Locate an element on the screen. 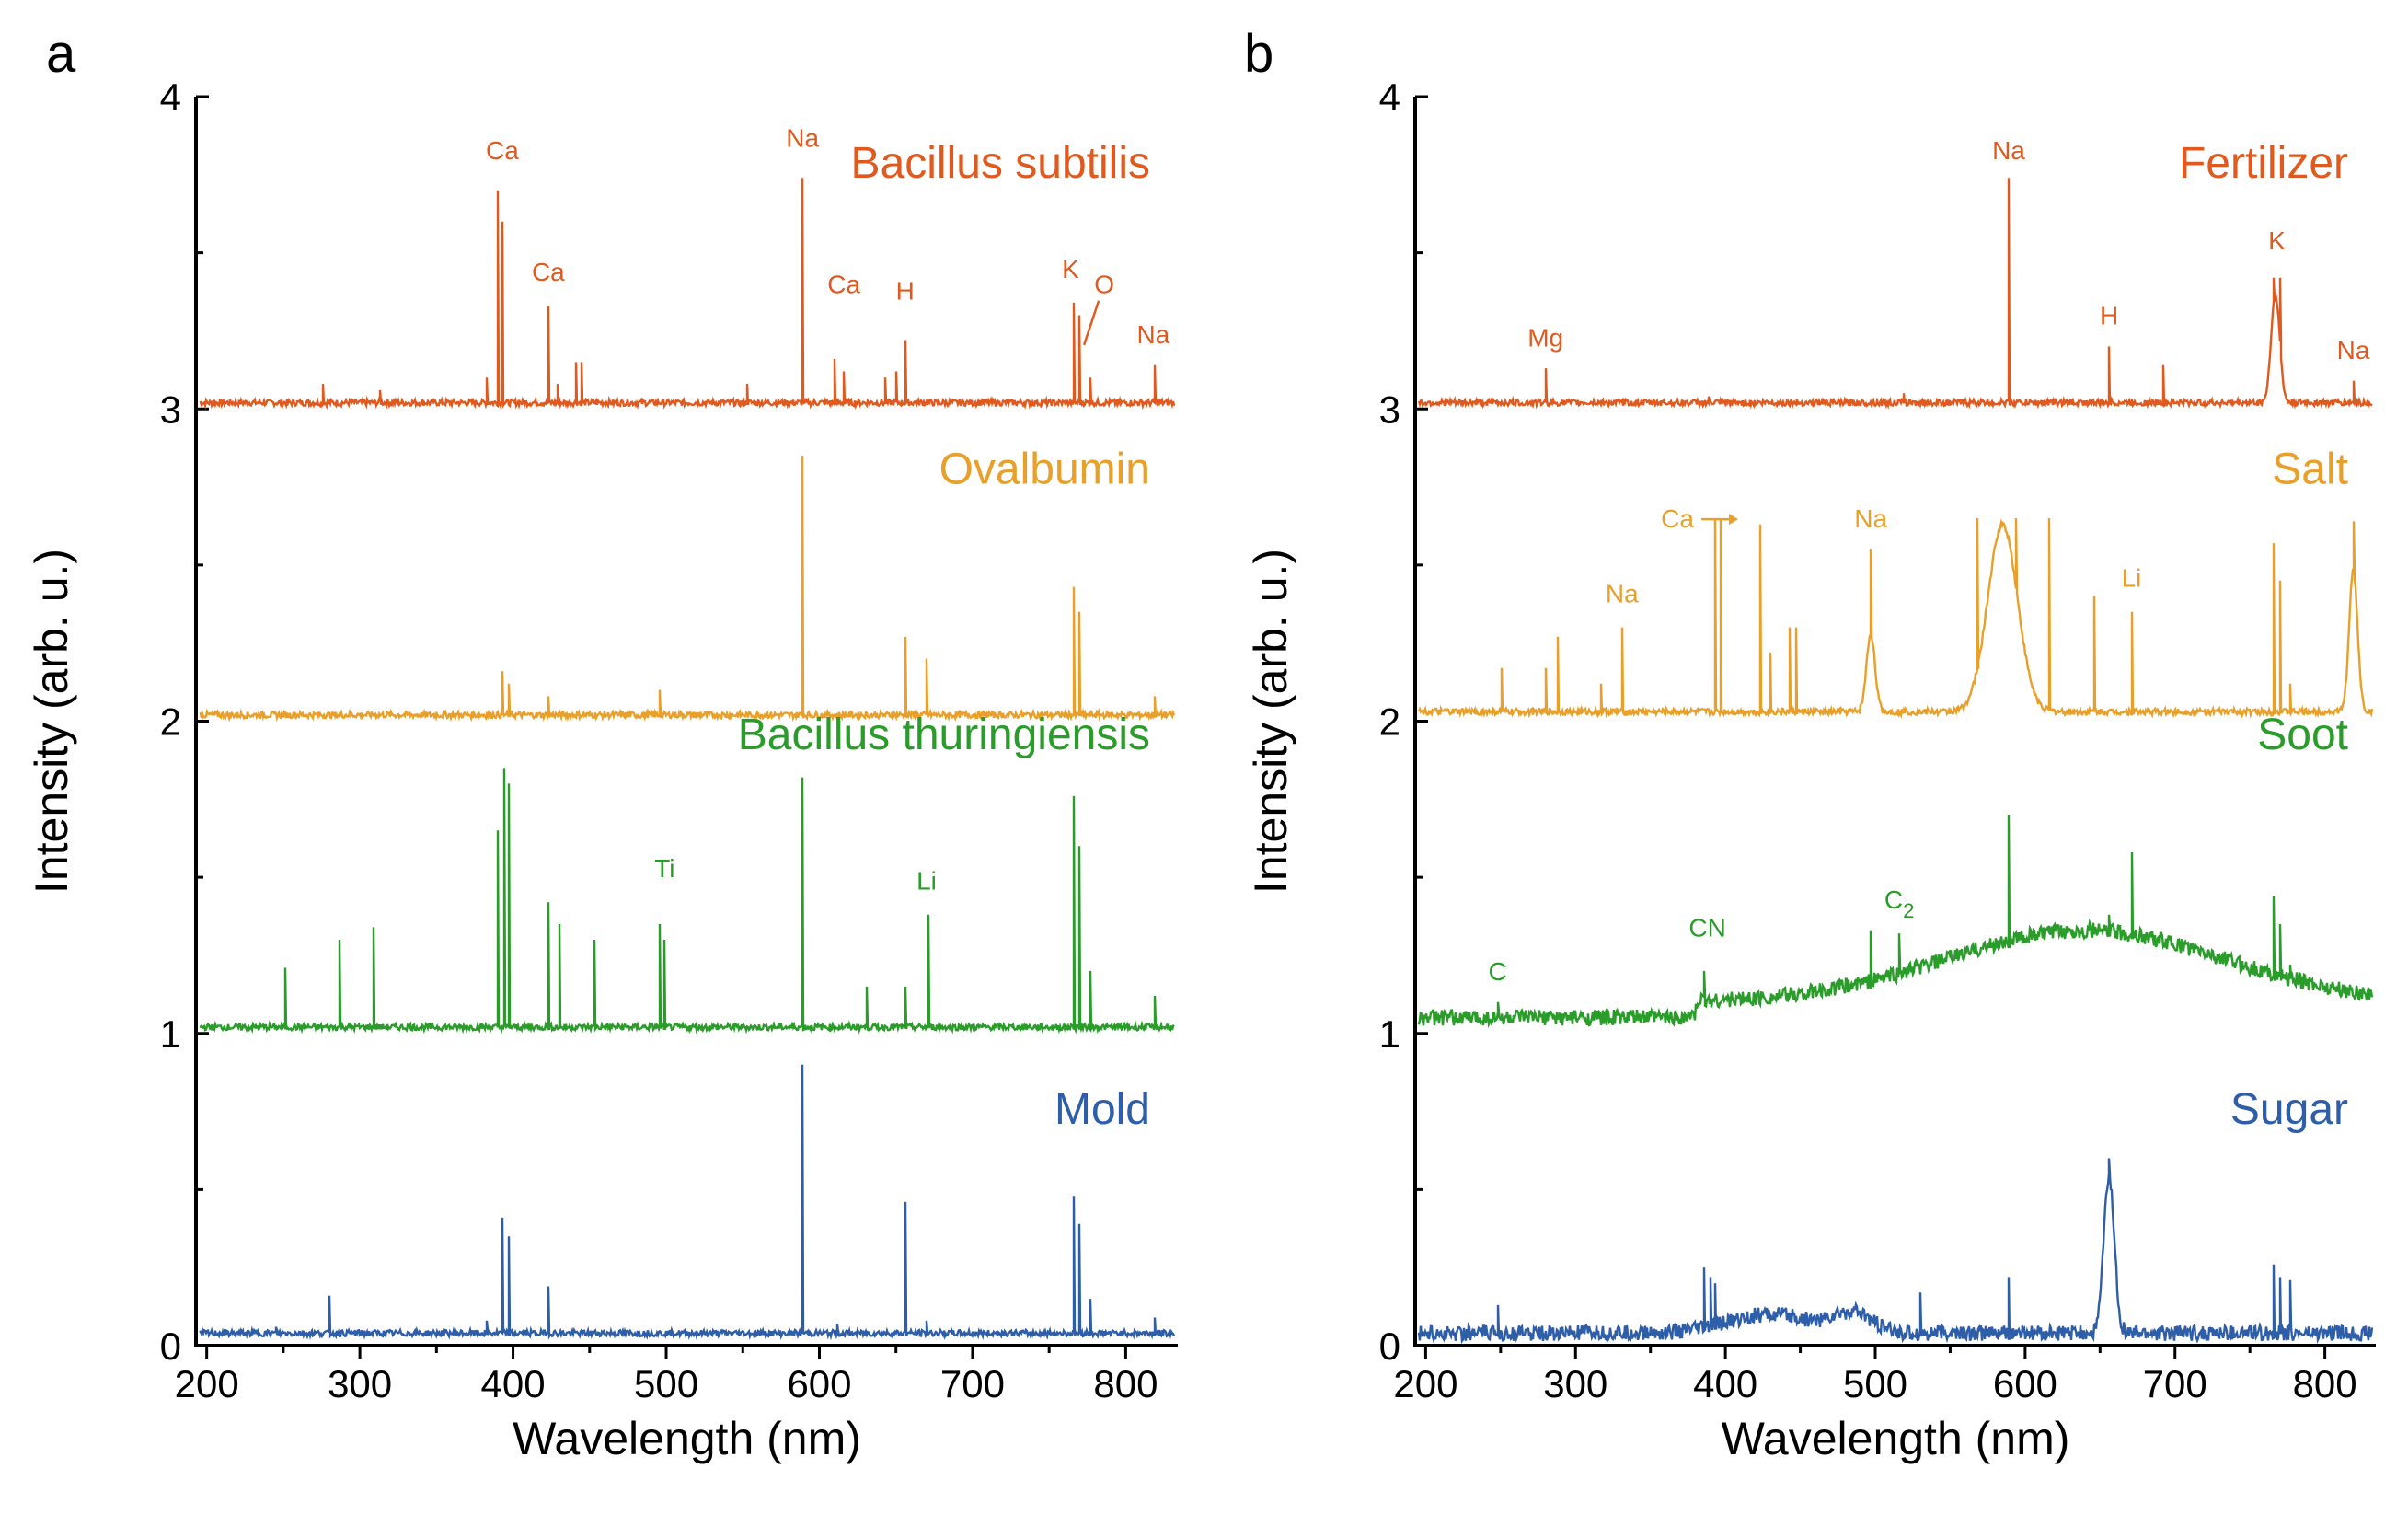  panel-b-y-axis-title: Intensity (arb. u.) is located at coordinates (1270, 721).